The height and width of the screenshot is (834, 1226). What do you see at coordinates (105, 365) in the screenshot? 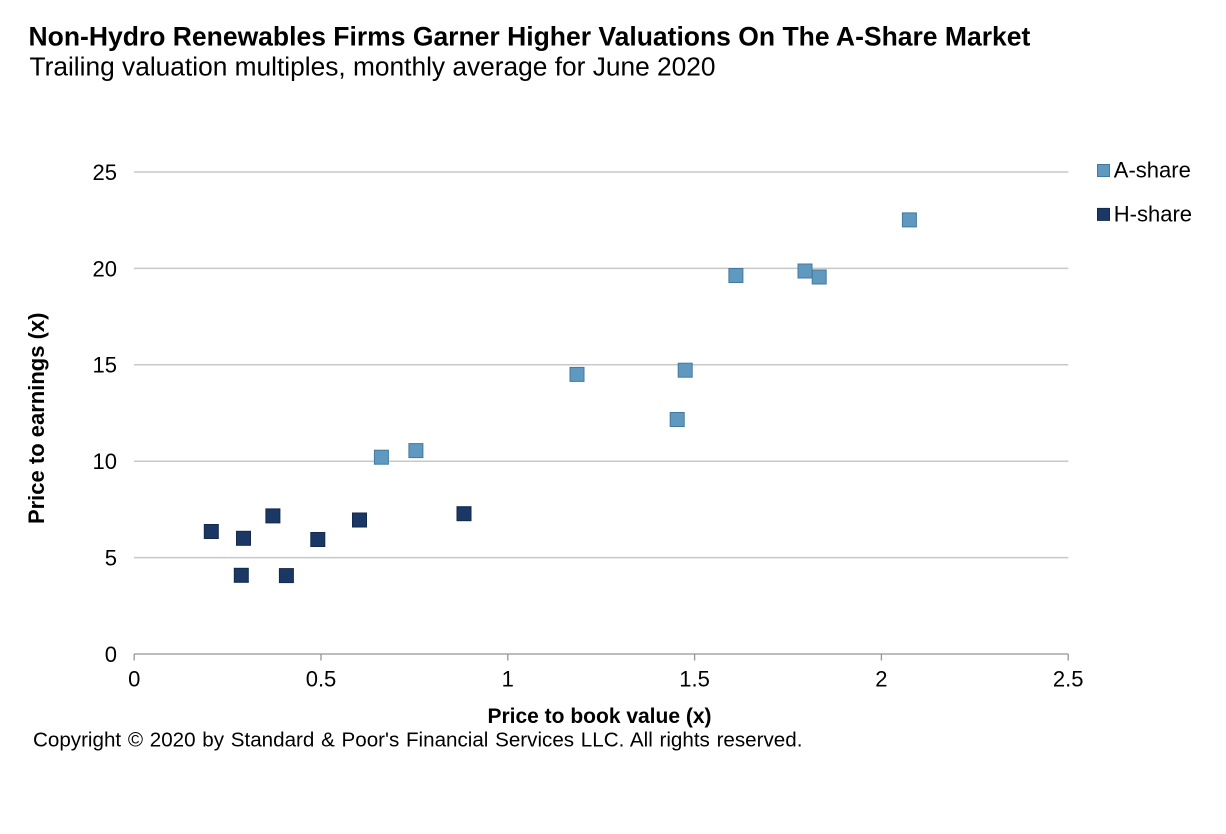
I see `svg-text: 15` at bounding box center [105, 365].